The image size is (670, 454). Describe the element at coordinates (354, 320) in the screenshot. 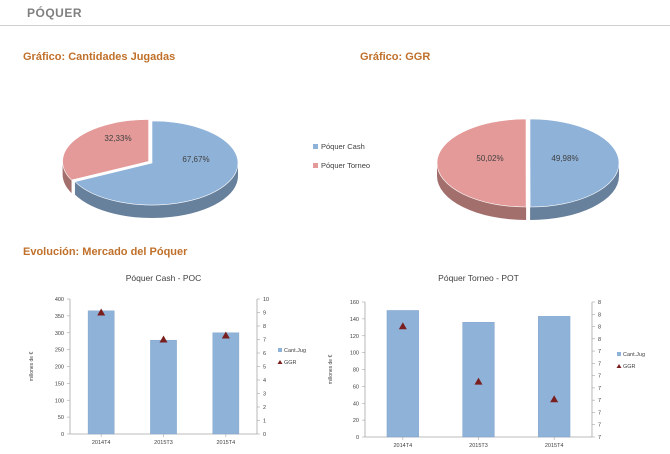

I see `y-tick-label: 140` at that location.